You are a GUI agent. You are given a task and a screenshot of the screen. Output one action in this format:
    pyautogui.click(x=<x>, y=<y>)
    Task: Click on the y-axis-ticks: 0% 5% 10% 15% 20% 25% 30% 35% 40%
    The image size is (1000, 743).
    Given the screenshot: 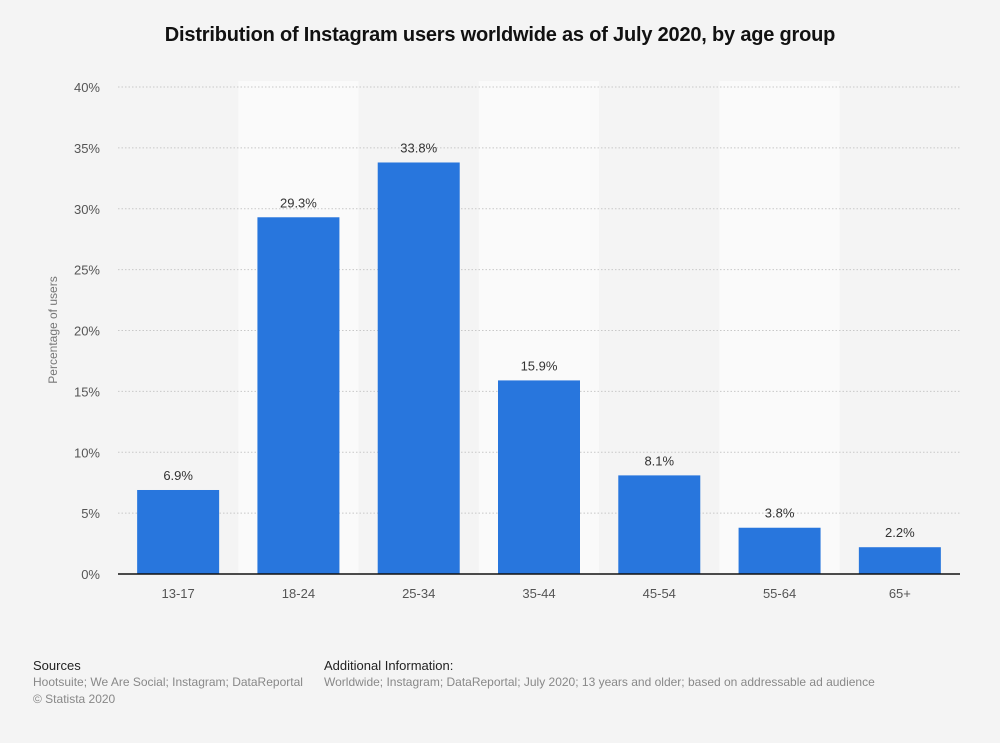 What is the action you would take?
    pyautogui.click(x=87, y=331)
    